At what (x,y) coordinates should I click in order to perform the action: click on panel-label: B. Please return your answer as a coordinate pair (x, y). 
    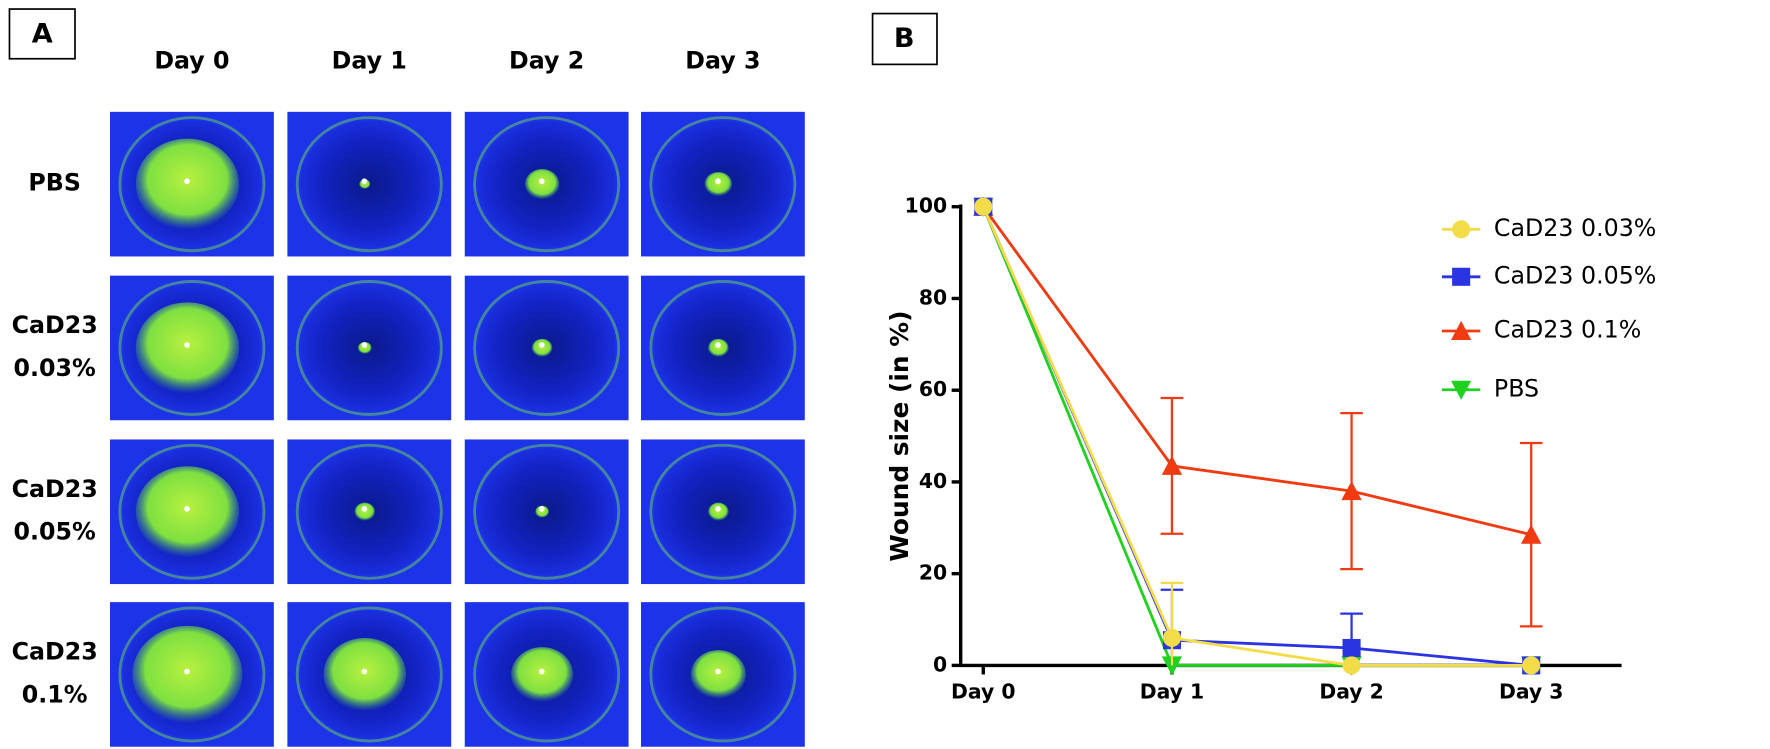
    Looking at the image, I should click on (904, 38).